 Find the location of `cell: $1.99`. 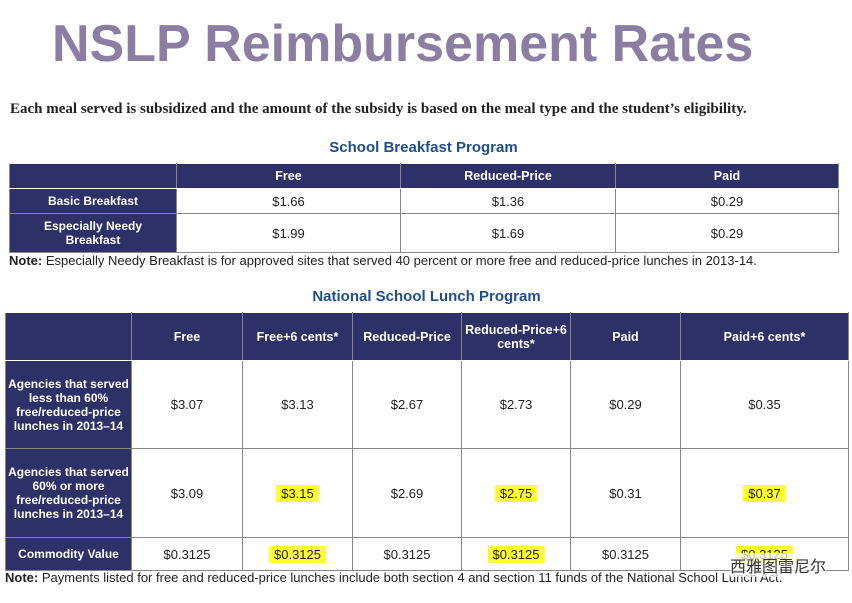

cell: $1.99 is located at coordinates (288, 233).